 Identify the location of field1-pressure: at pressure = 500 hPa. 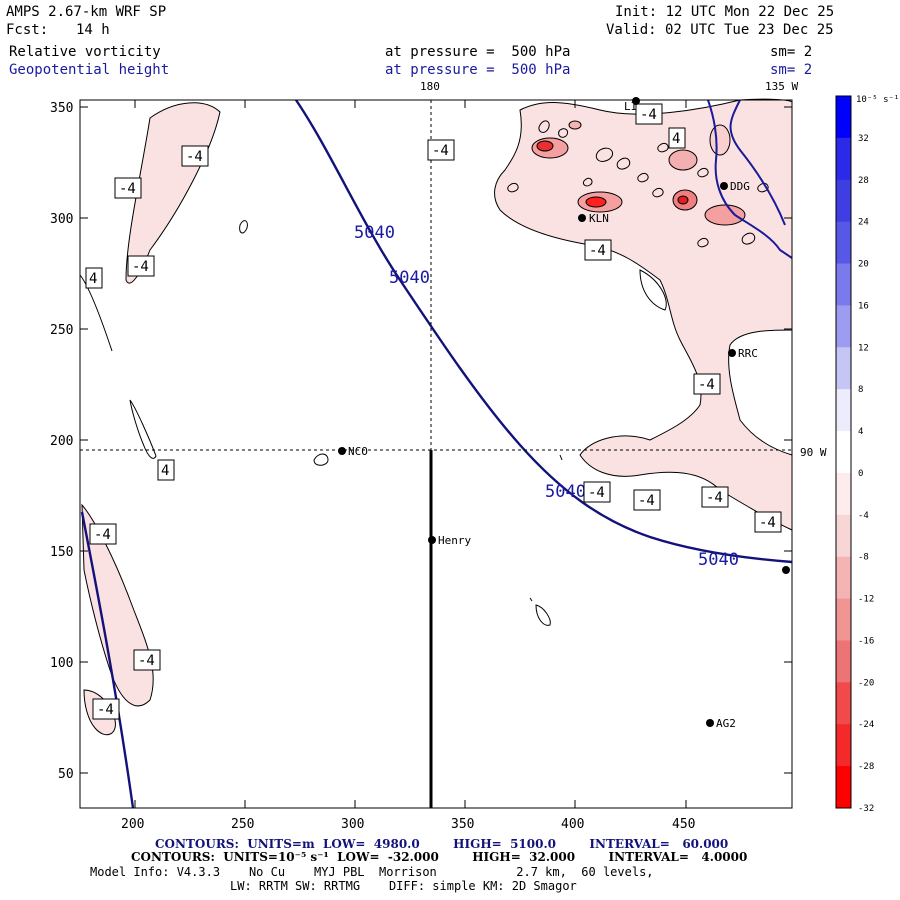
(478, 52).